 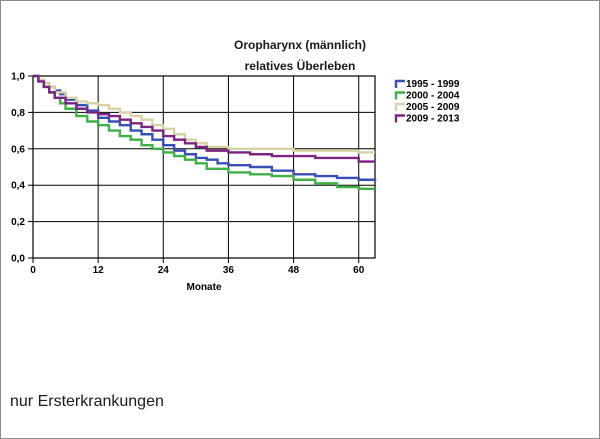 What do you see at coordinates (18, 222) in the screenshot?
I see `y-tick-label: 0,2` at bounding box center [18, 222].